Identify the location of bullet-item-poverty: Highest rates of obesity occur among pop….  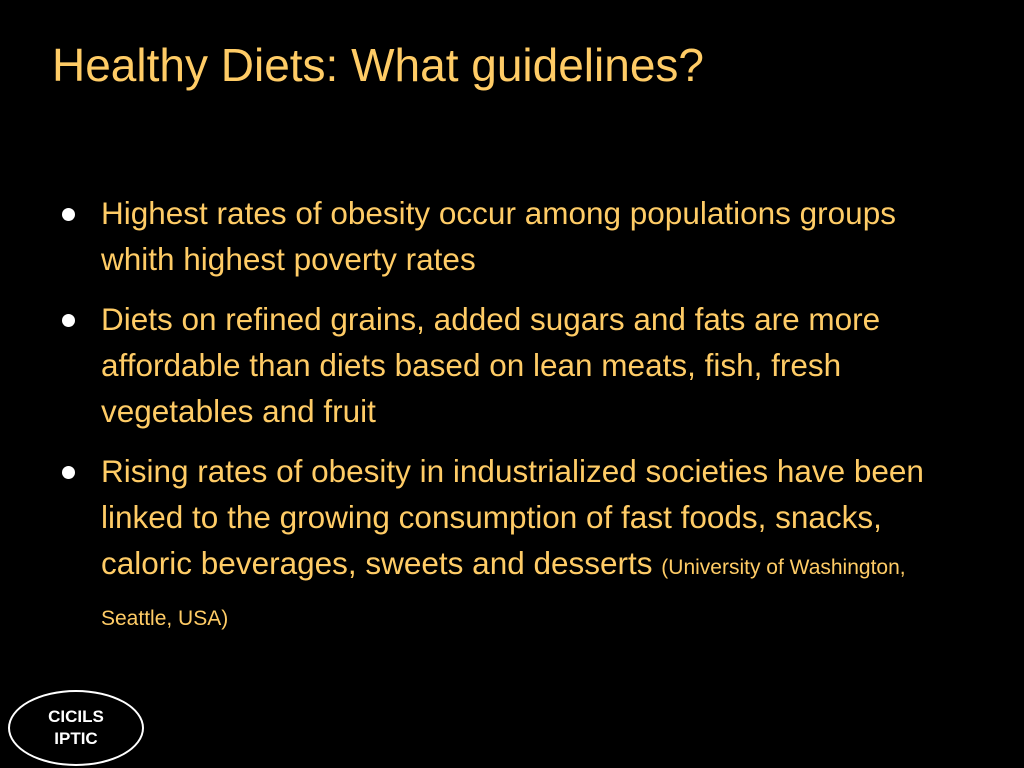
(510, 236).